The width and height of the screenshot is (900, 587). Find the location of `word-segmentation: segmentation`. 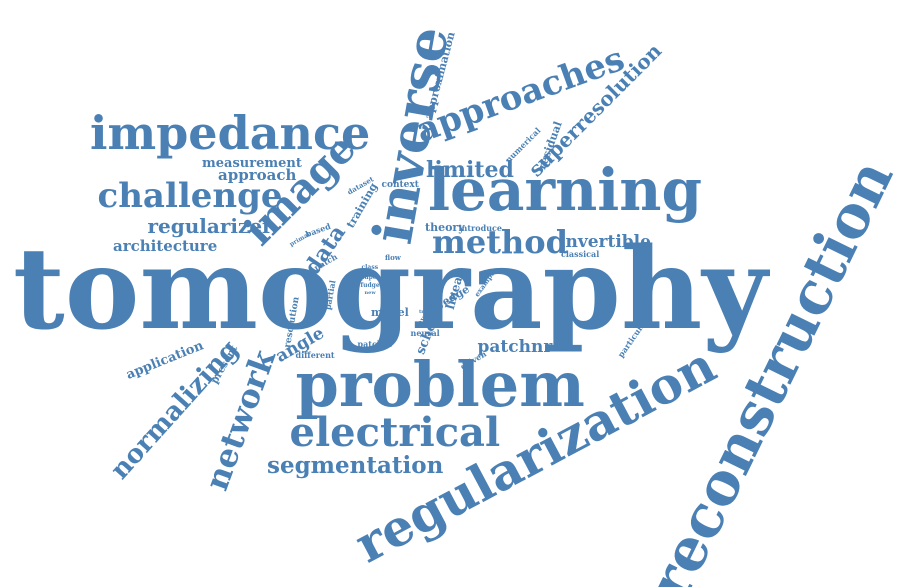

word-segmentation: segmentation is located at coordinates (355, 465).